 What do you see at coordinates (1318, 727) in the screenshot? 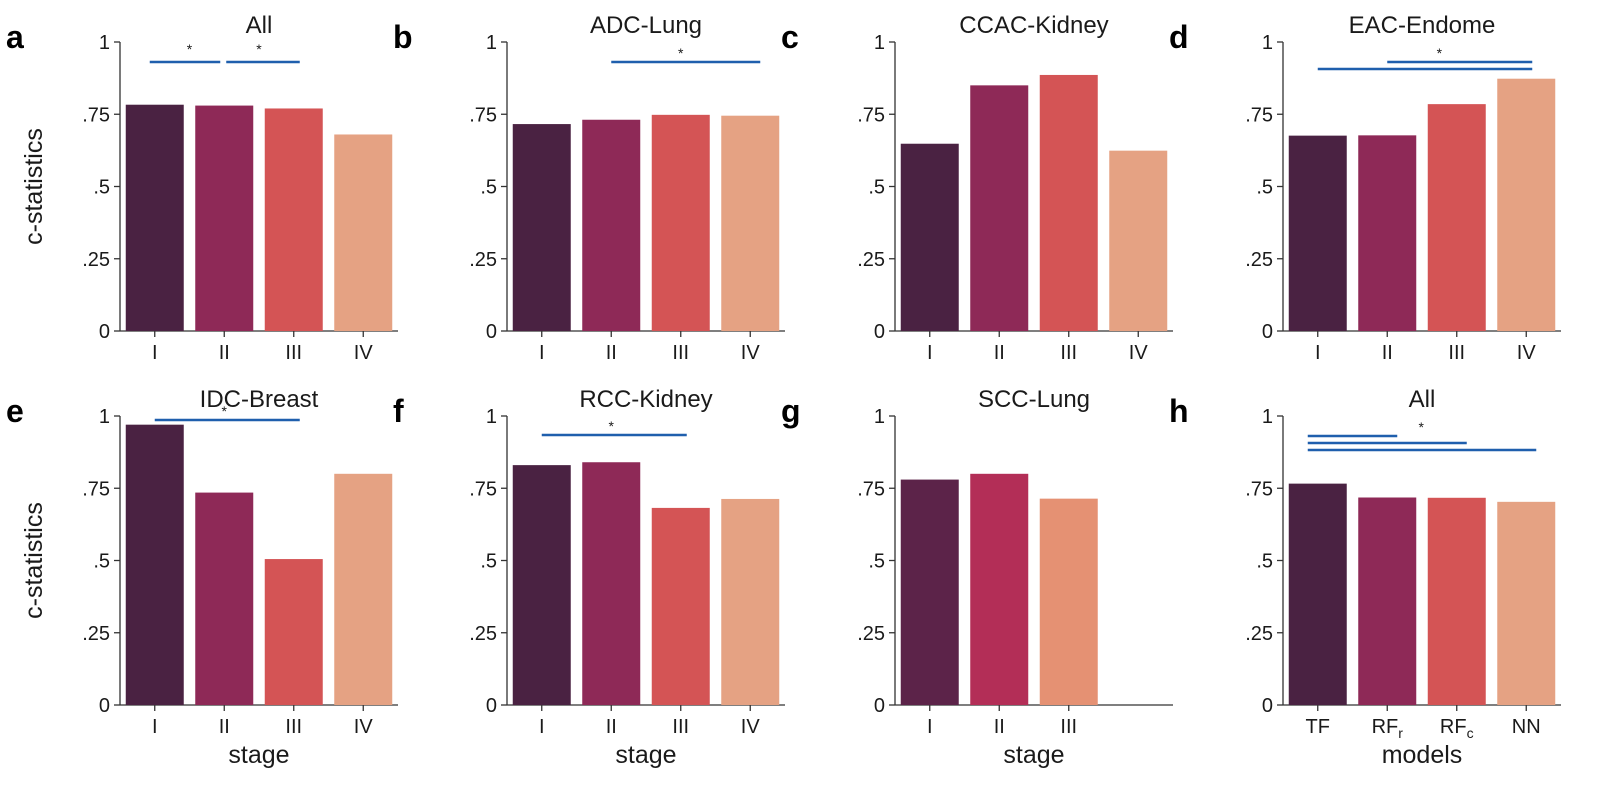
I see `x-tick-label: TF` at bounding box center [1318, 727].